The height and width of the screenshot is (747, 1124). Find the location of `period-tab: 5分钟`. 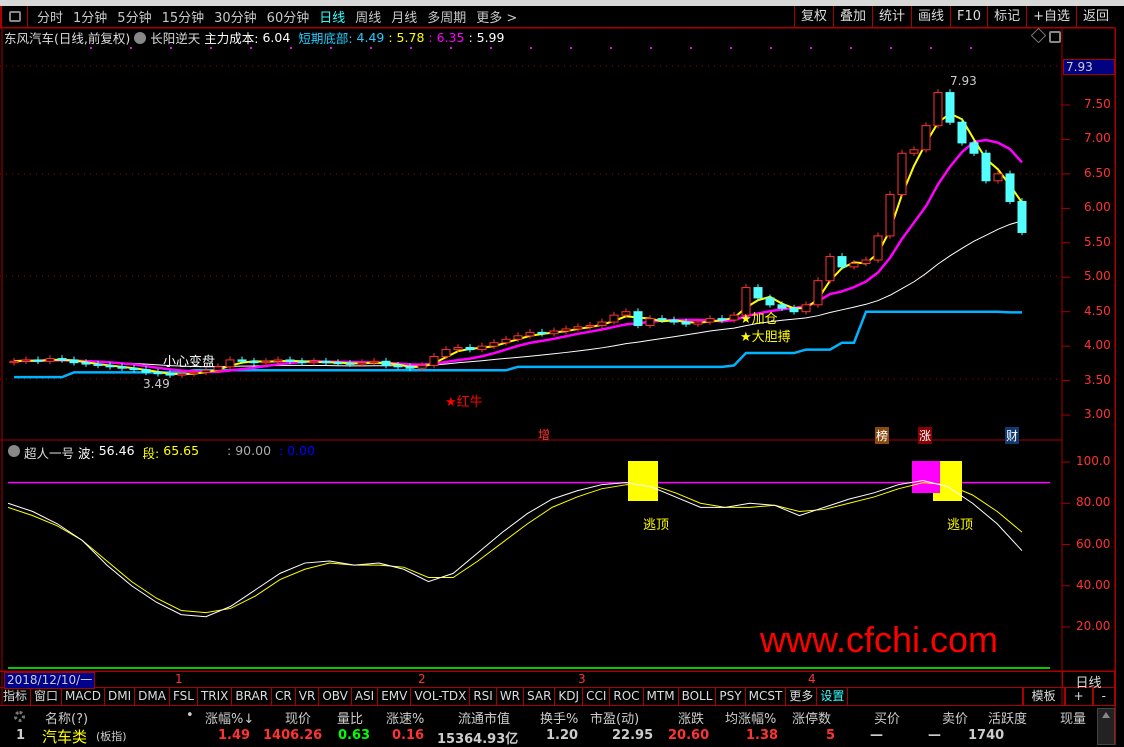

period-tab: 5分钟 is located at coordinates (134, 18).